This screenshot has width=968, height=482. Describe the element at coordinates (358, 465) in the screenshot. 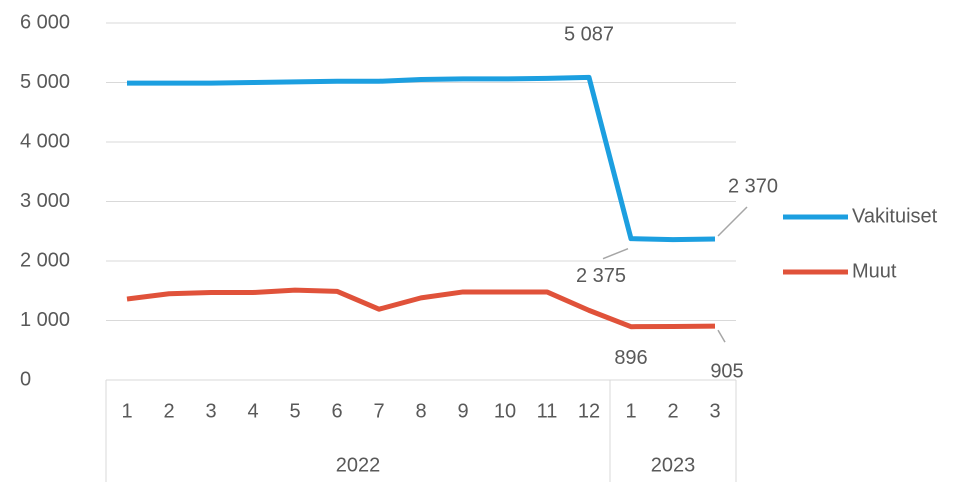

I see `group-label: 2022` at that location.